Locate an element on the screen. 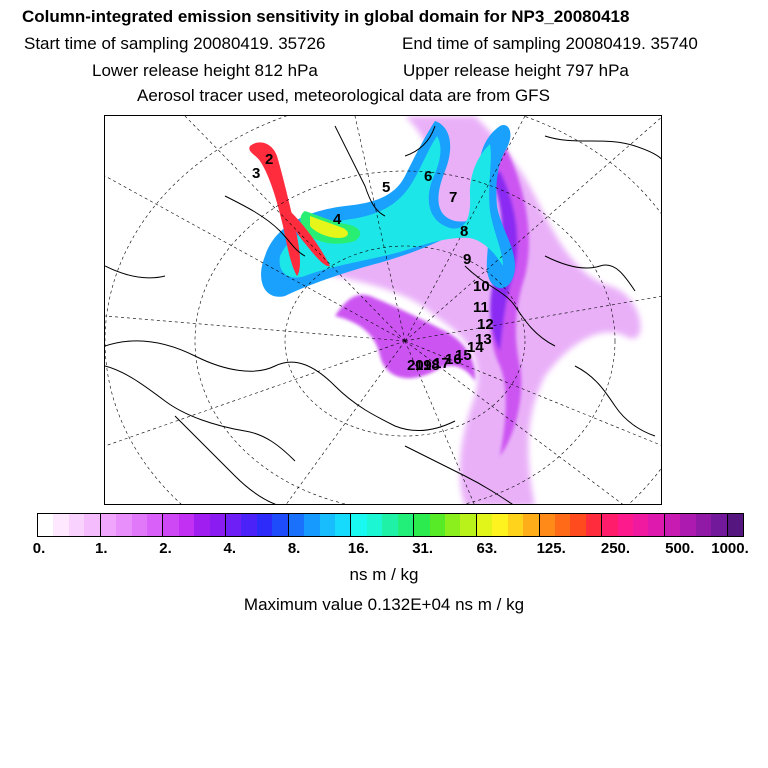 The width and height of the screenshot is (768, 768). traj-label-3: 3 is located at coordinates (256, 173).